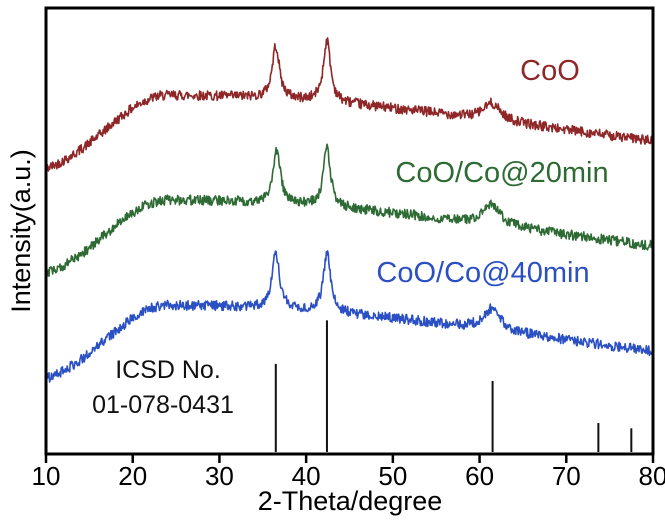 This screenshot has height=523, width=665. Describe the element at coordinates (501, 173) in the screenshot. I see `series-label-coo-co-20min: CoO/Co@20min` at that location.